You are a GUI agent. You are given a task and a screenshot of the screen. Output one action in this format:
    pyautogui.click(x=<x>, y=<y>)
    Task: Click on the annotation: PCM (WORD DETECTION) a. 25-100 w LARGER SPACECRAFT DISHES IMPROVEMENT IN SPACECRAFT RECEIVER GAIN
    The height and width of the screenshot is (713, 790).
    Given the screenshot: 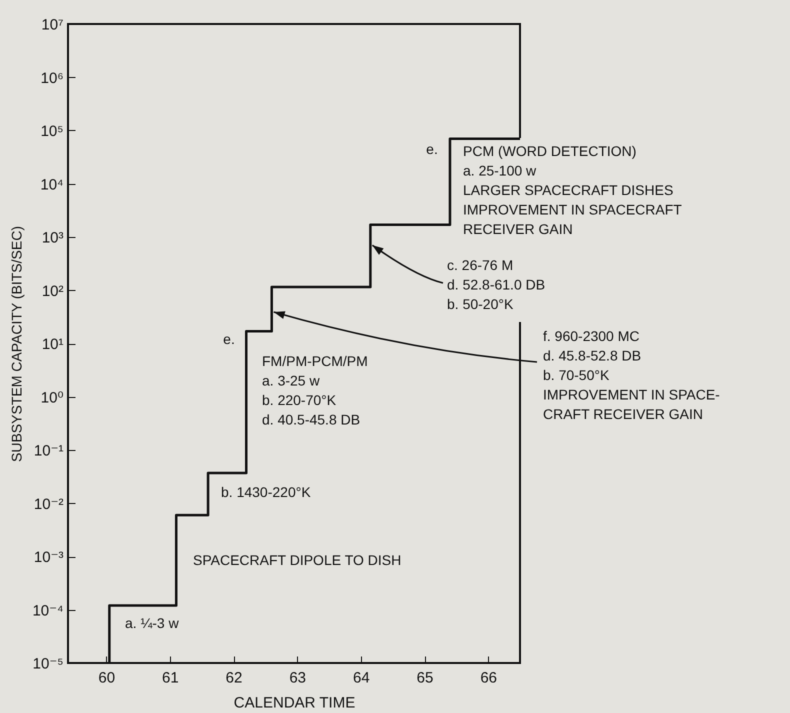 What is the action you would take?
    pyautogui.click(x=572, y=190)
    